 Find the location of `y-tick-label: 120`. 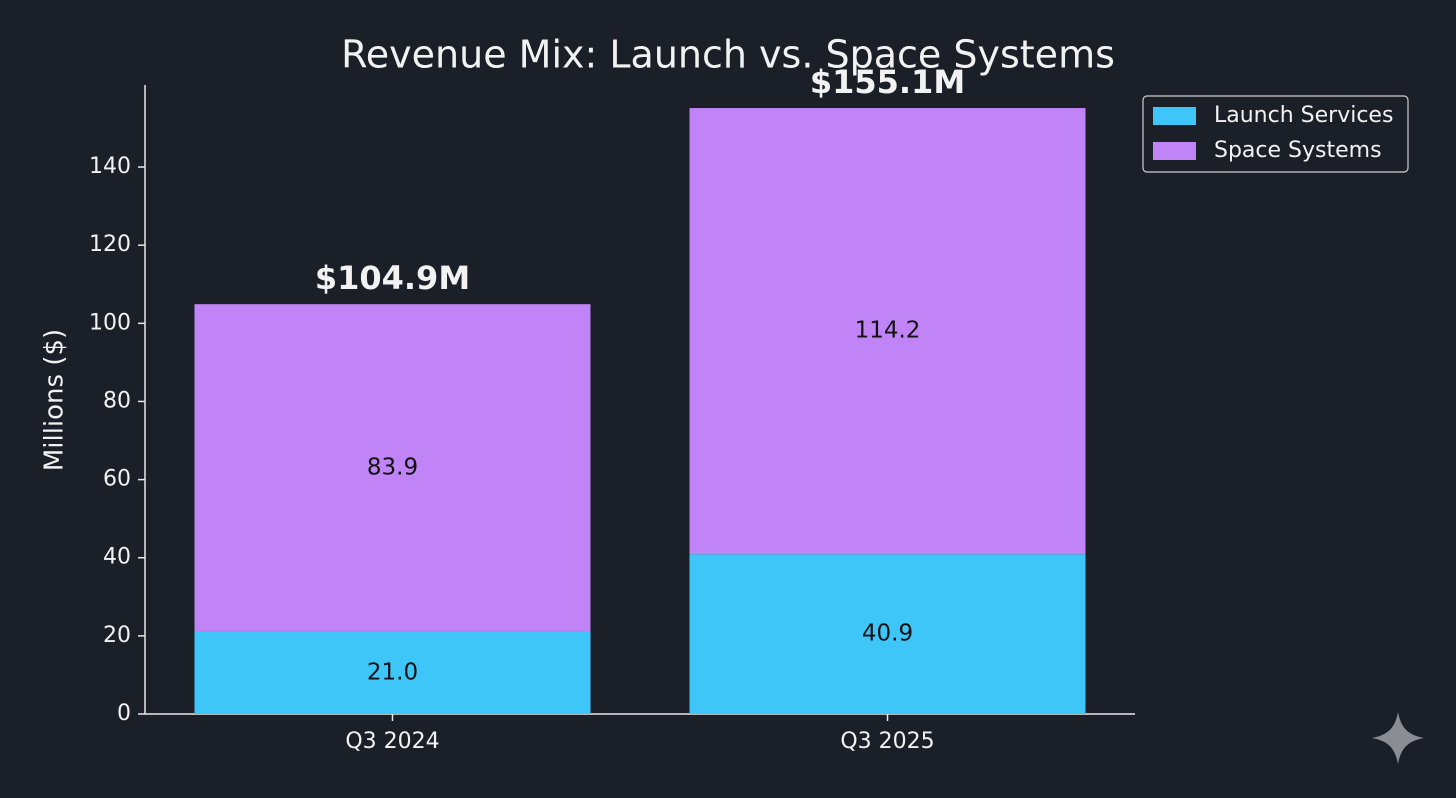

y-tick-label: 120 is located at coordinates (110, 244).